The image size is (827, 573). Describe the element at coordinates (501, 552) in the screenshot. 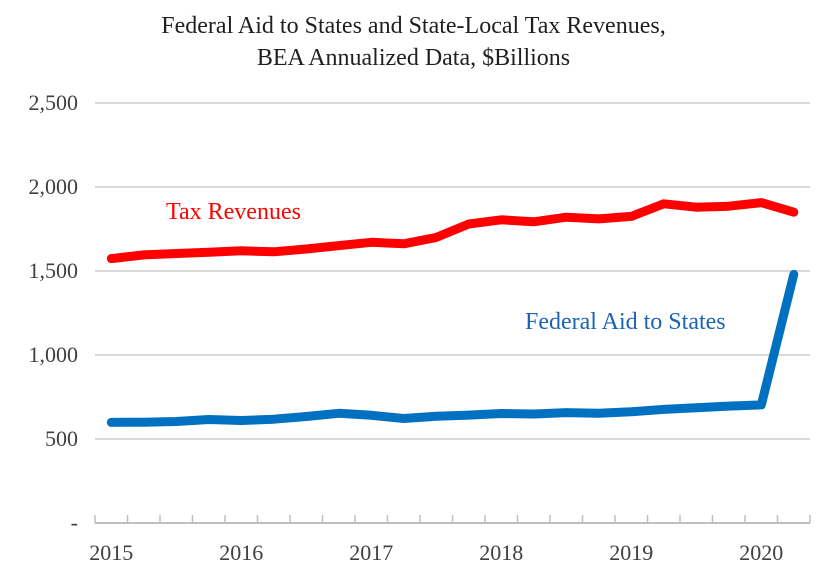

I see `x-axis-label-2018: 2018` at that location.